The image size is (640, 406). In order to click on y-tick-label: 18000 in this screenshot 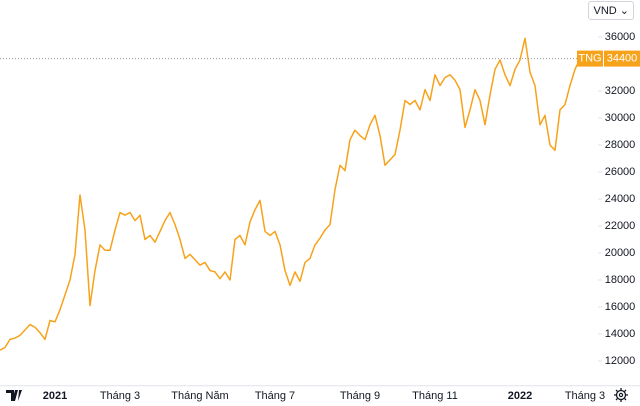, I will do `click(620, 280)`.